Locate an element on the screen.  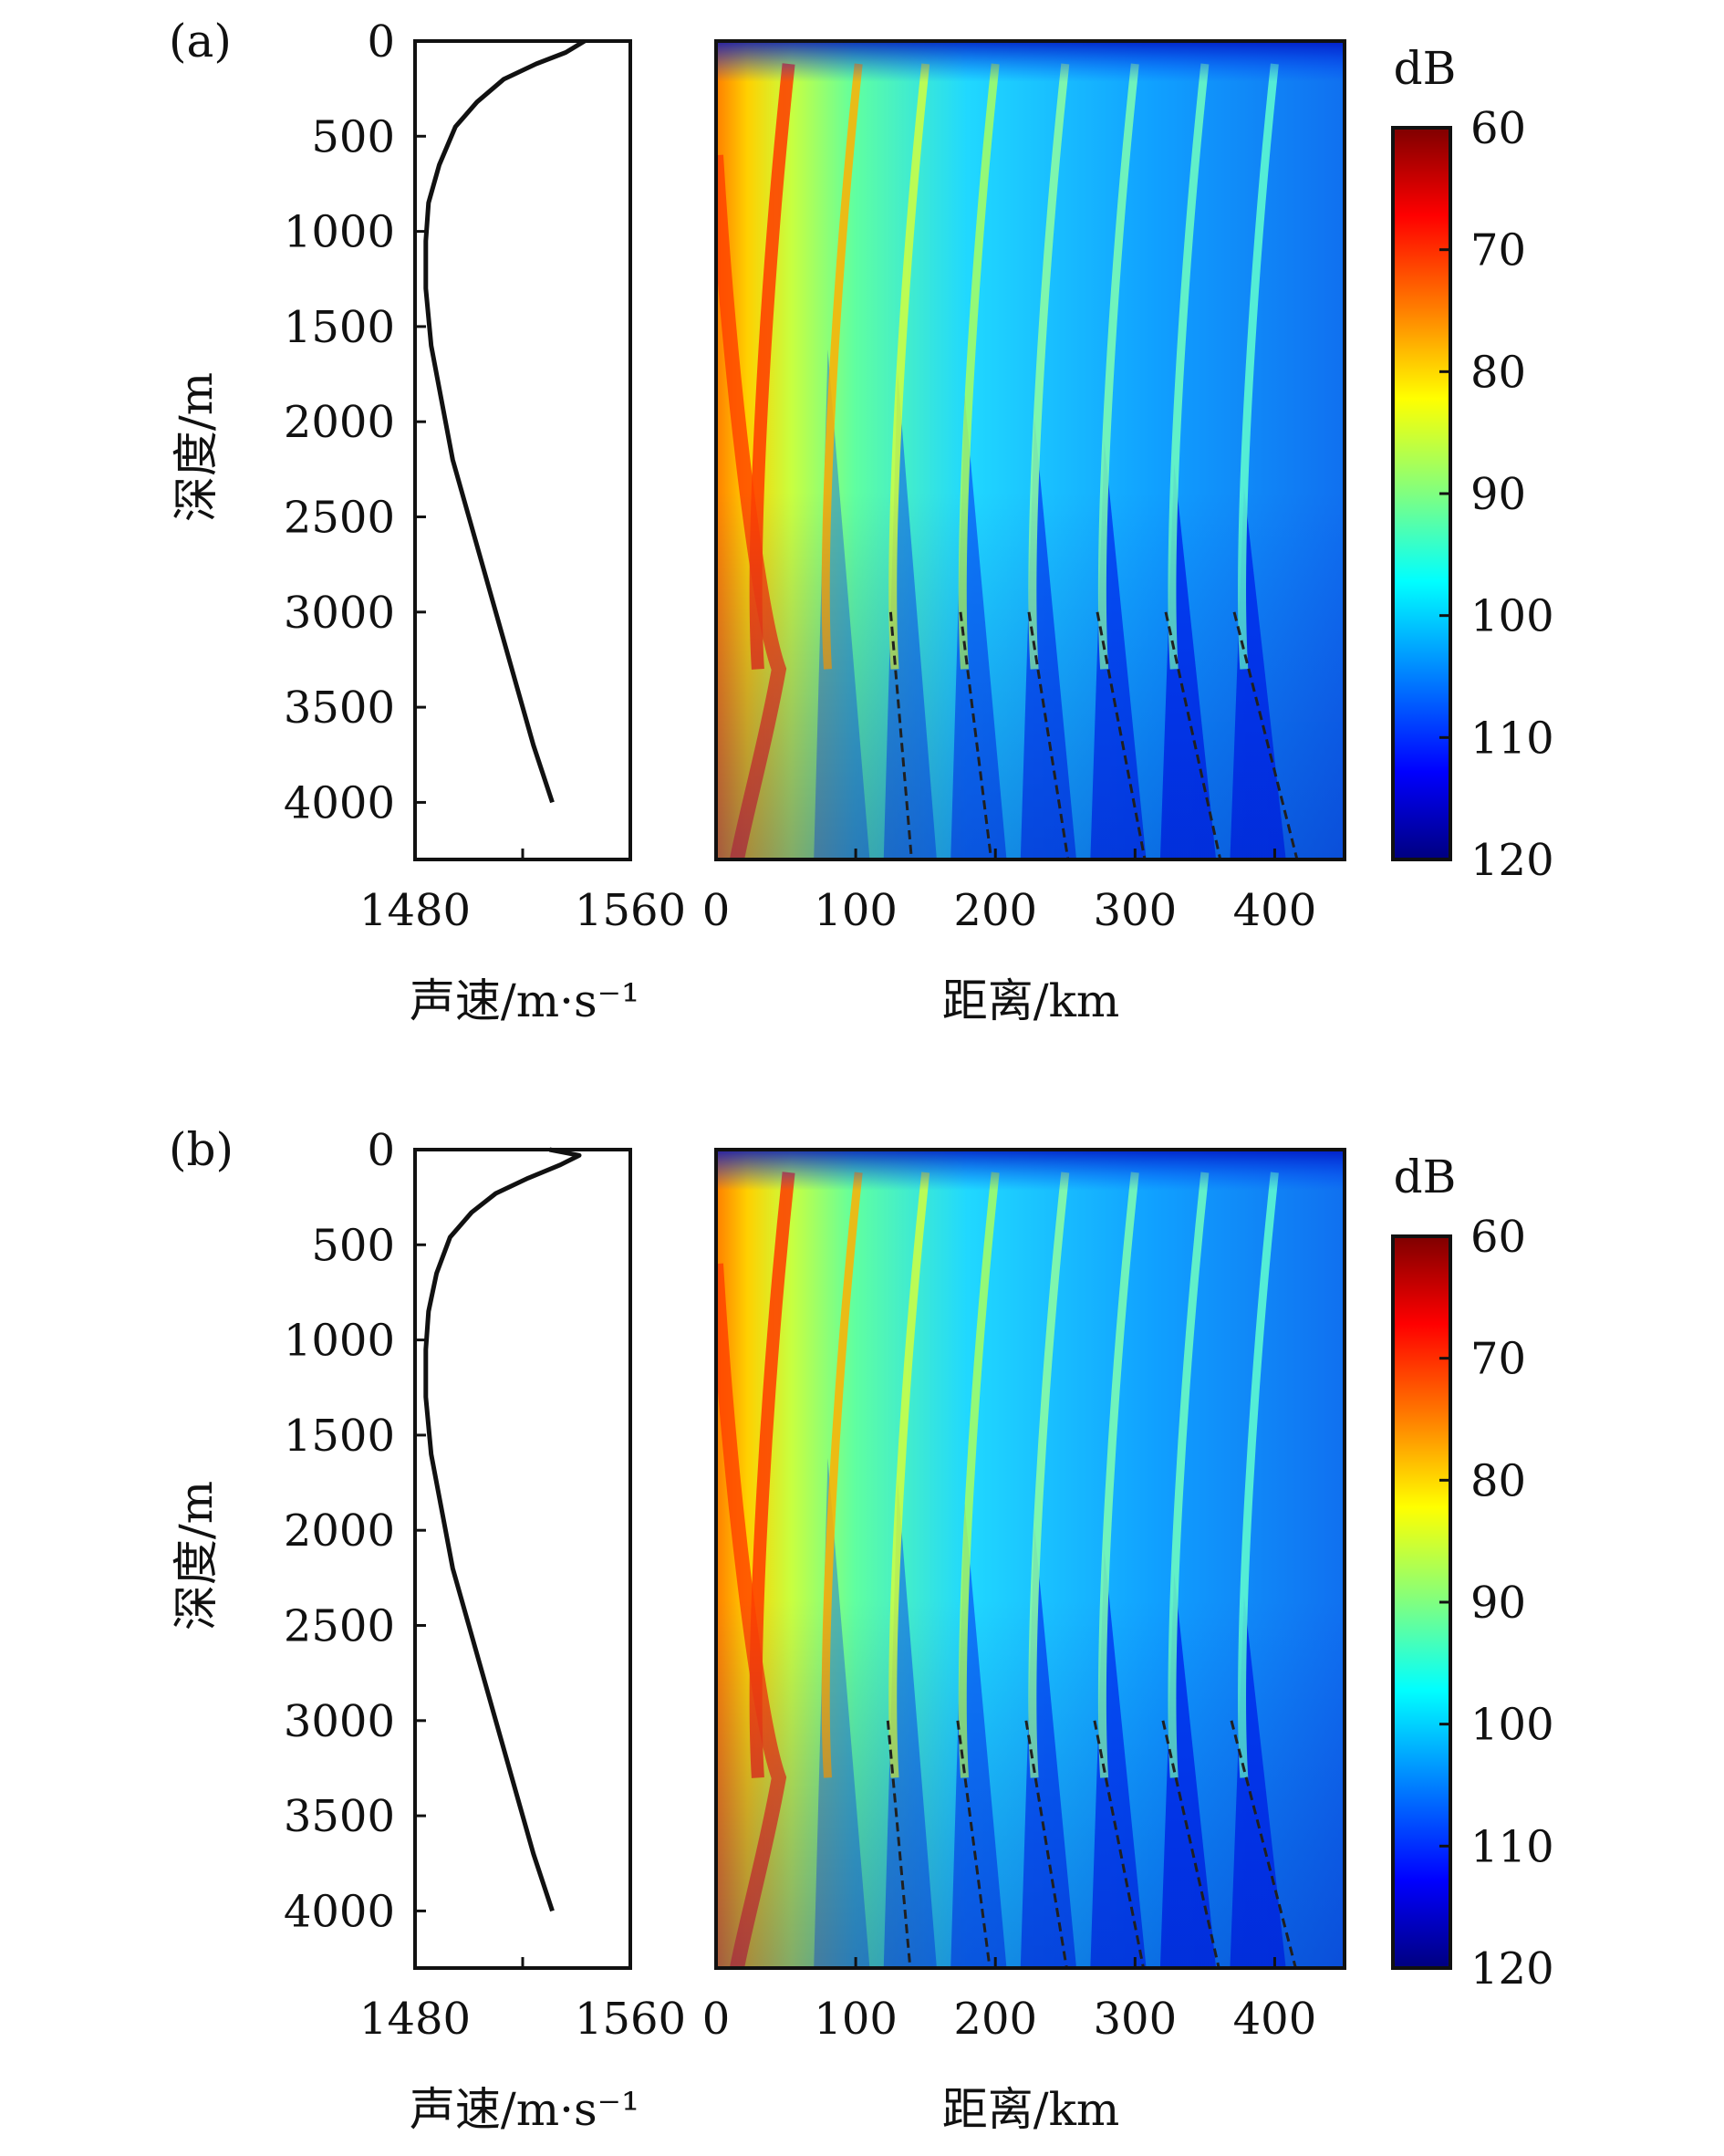
panel-label: (b) is located at coordinates (201, 1150).